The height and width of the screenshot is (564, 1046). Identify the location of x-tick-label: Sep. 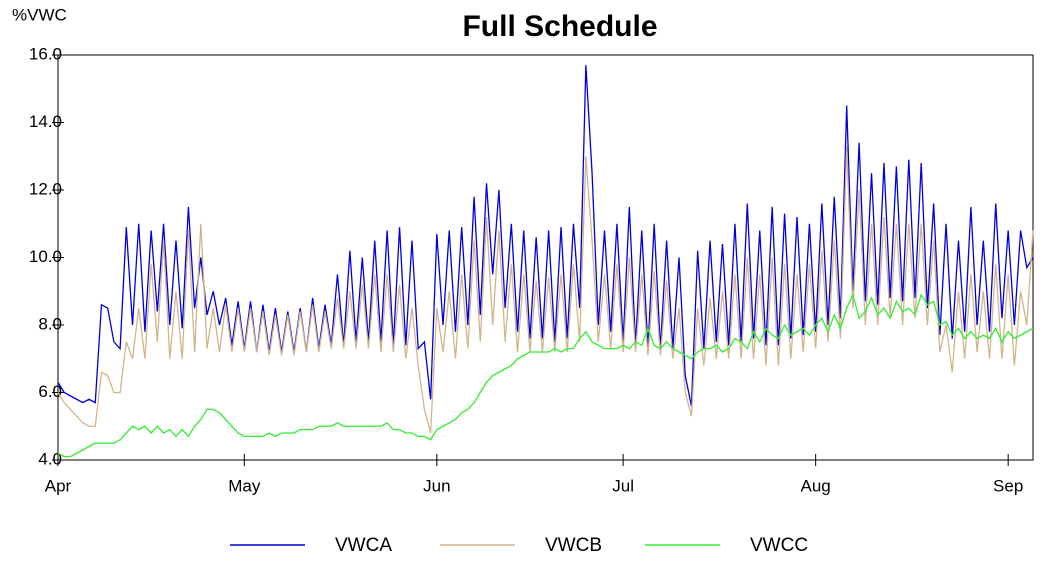
(1008, 485).